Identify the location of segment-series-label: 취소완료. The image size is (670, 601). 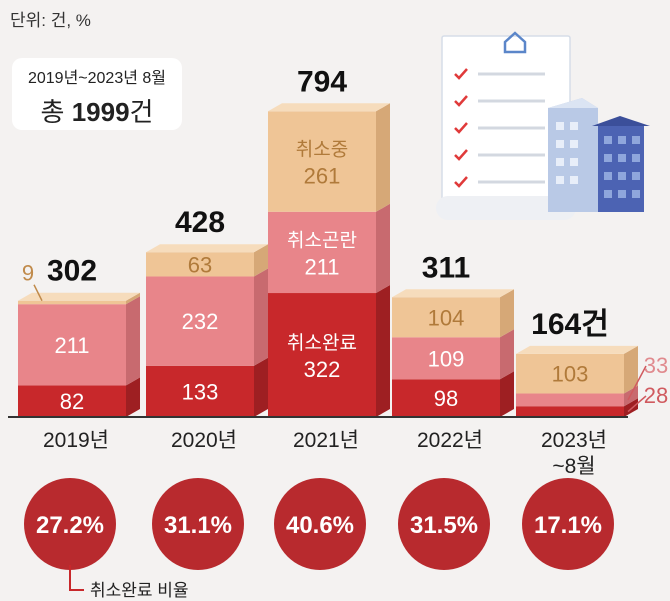
(322, 343).